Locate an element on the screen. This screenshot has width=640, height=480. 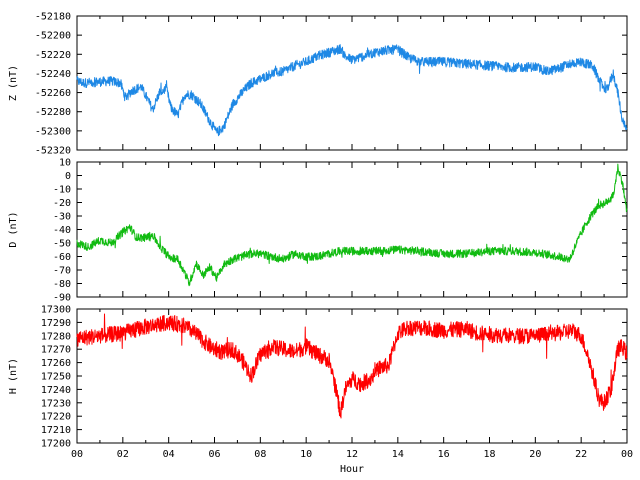
d-y-axis-title: D (nT) is located at coordinates (13, 229).